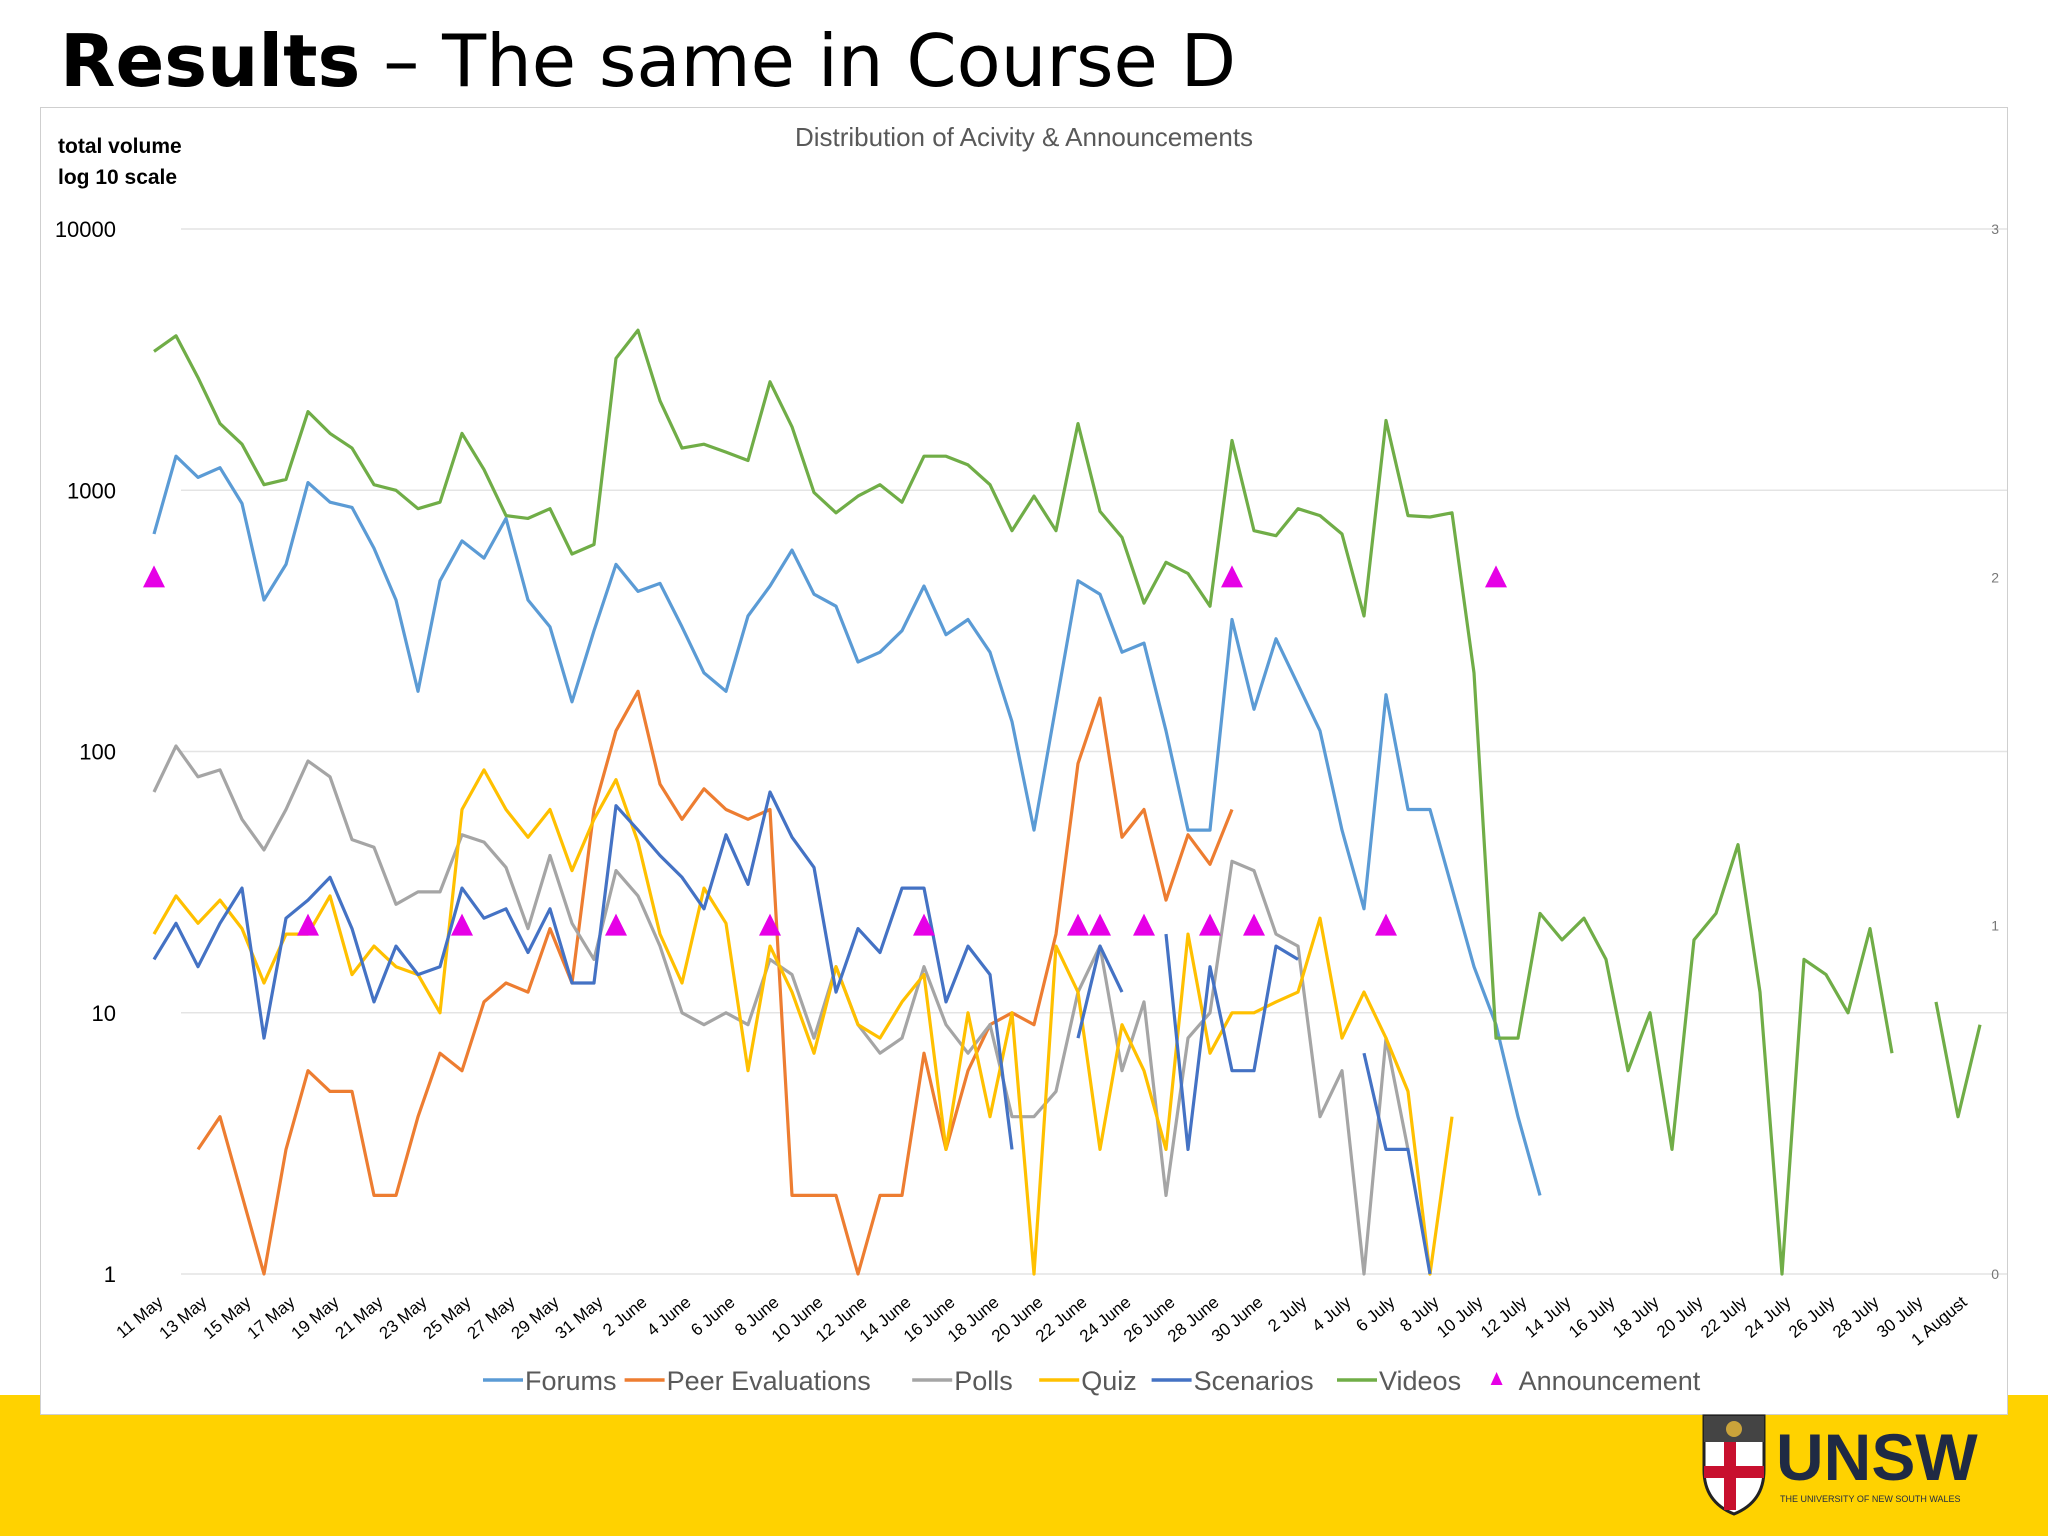 Image resolution: width=2048 pixels, height=1536 pixels. Describe the element at coordinates (1958, 1060) in the screenshot. I see `series-line-videos` at that location.